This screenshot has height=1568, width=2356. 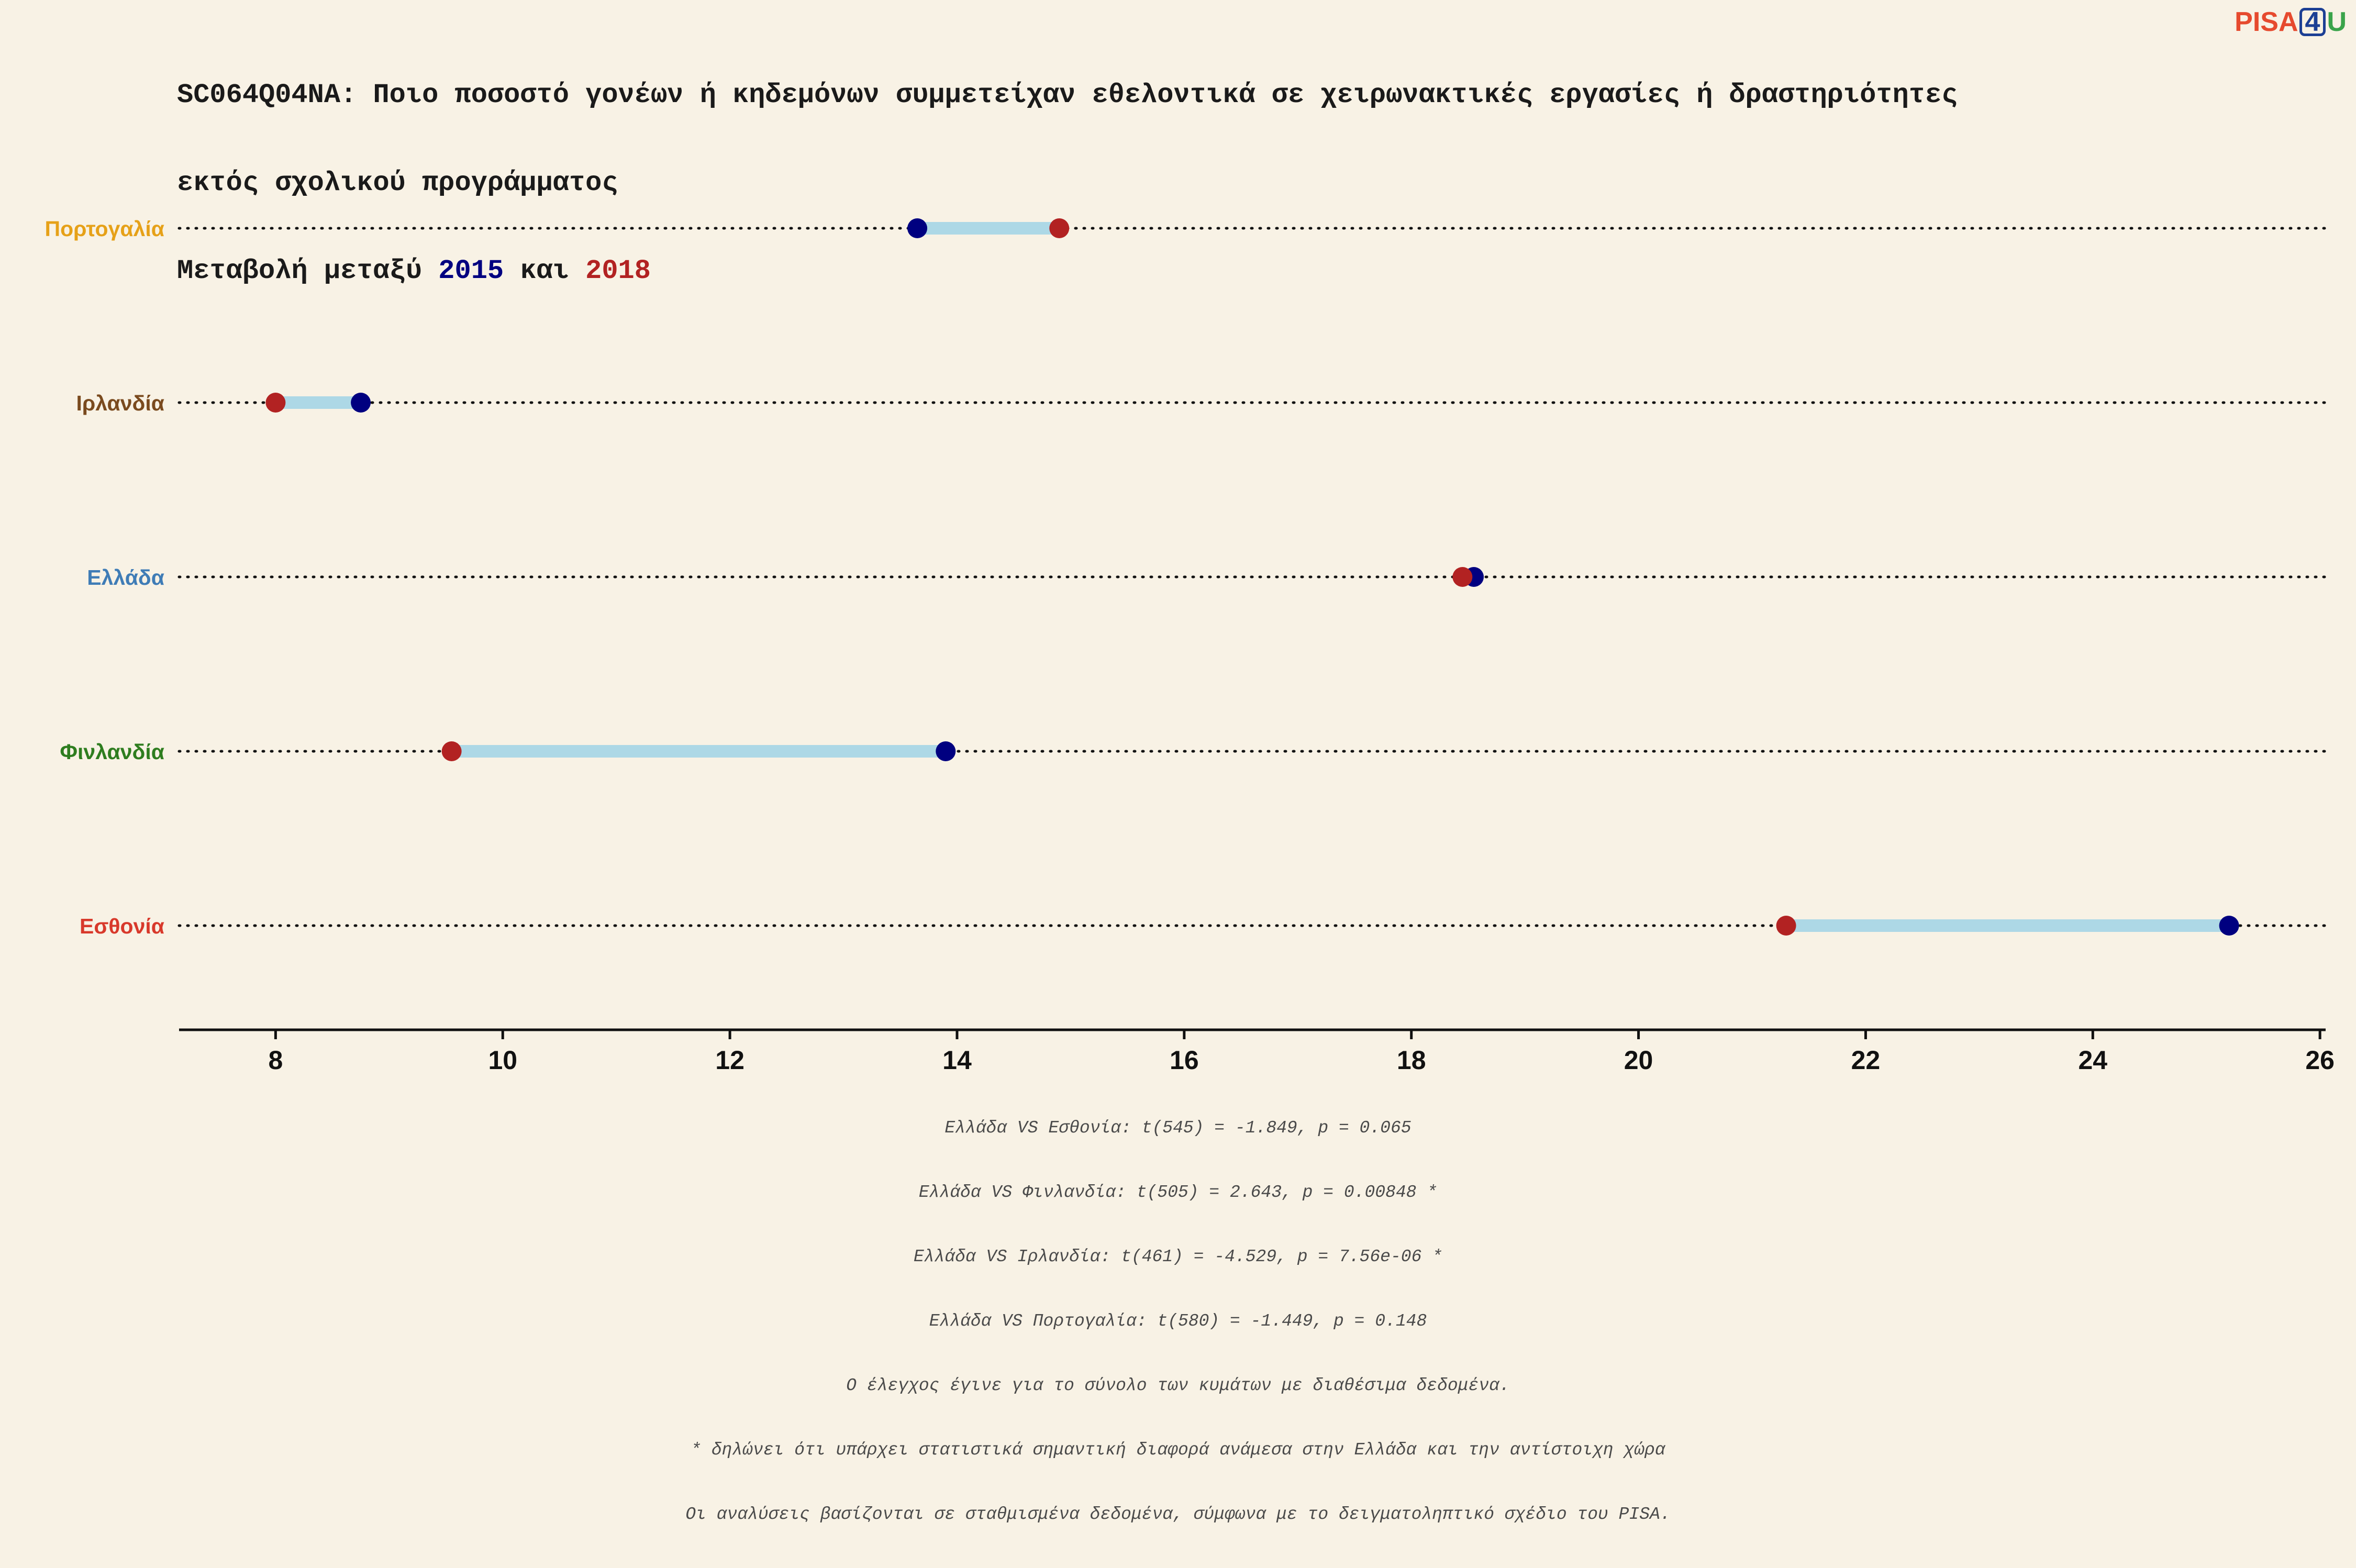 What do you see at coordinates (545, 270) in the screenshot?
I see `subtitle-and: και` at bounding box center [545, 270].